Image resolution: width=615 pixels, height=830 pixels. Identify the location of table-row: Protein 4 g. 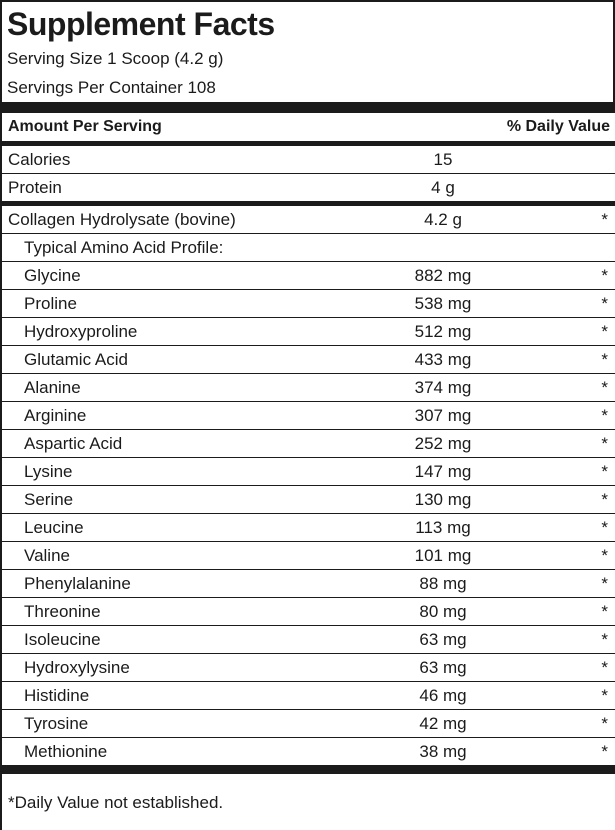
(308, 187).